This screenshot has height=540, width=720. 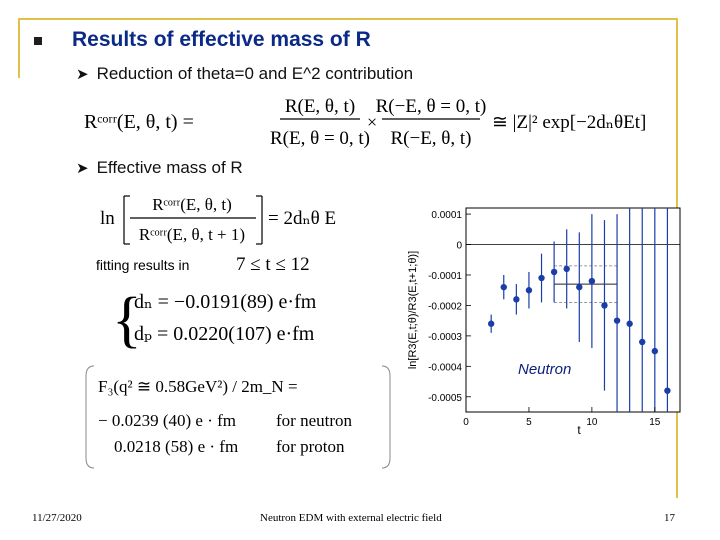 I want to click on footer-page-number: 17, so click(x=669, y=518).